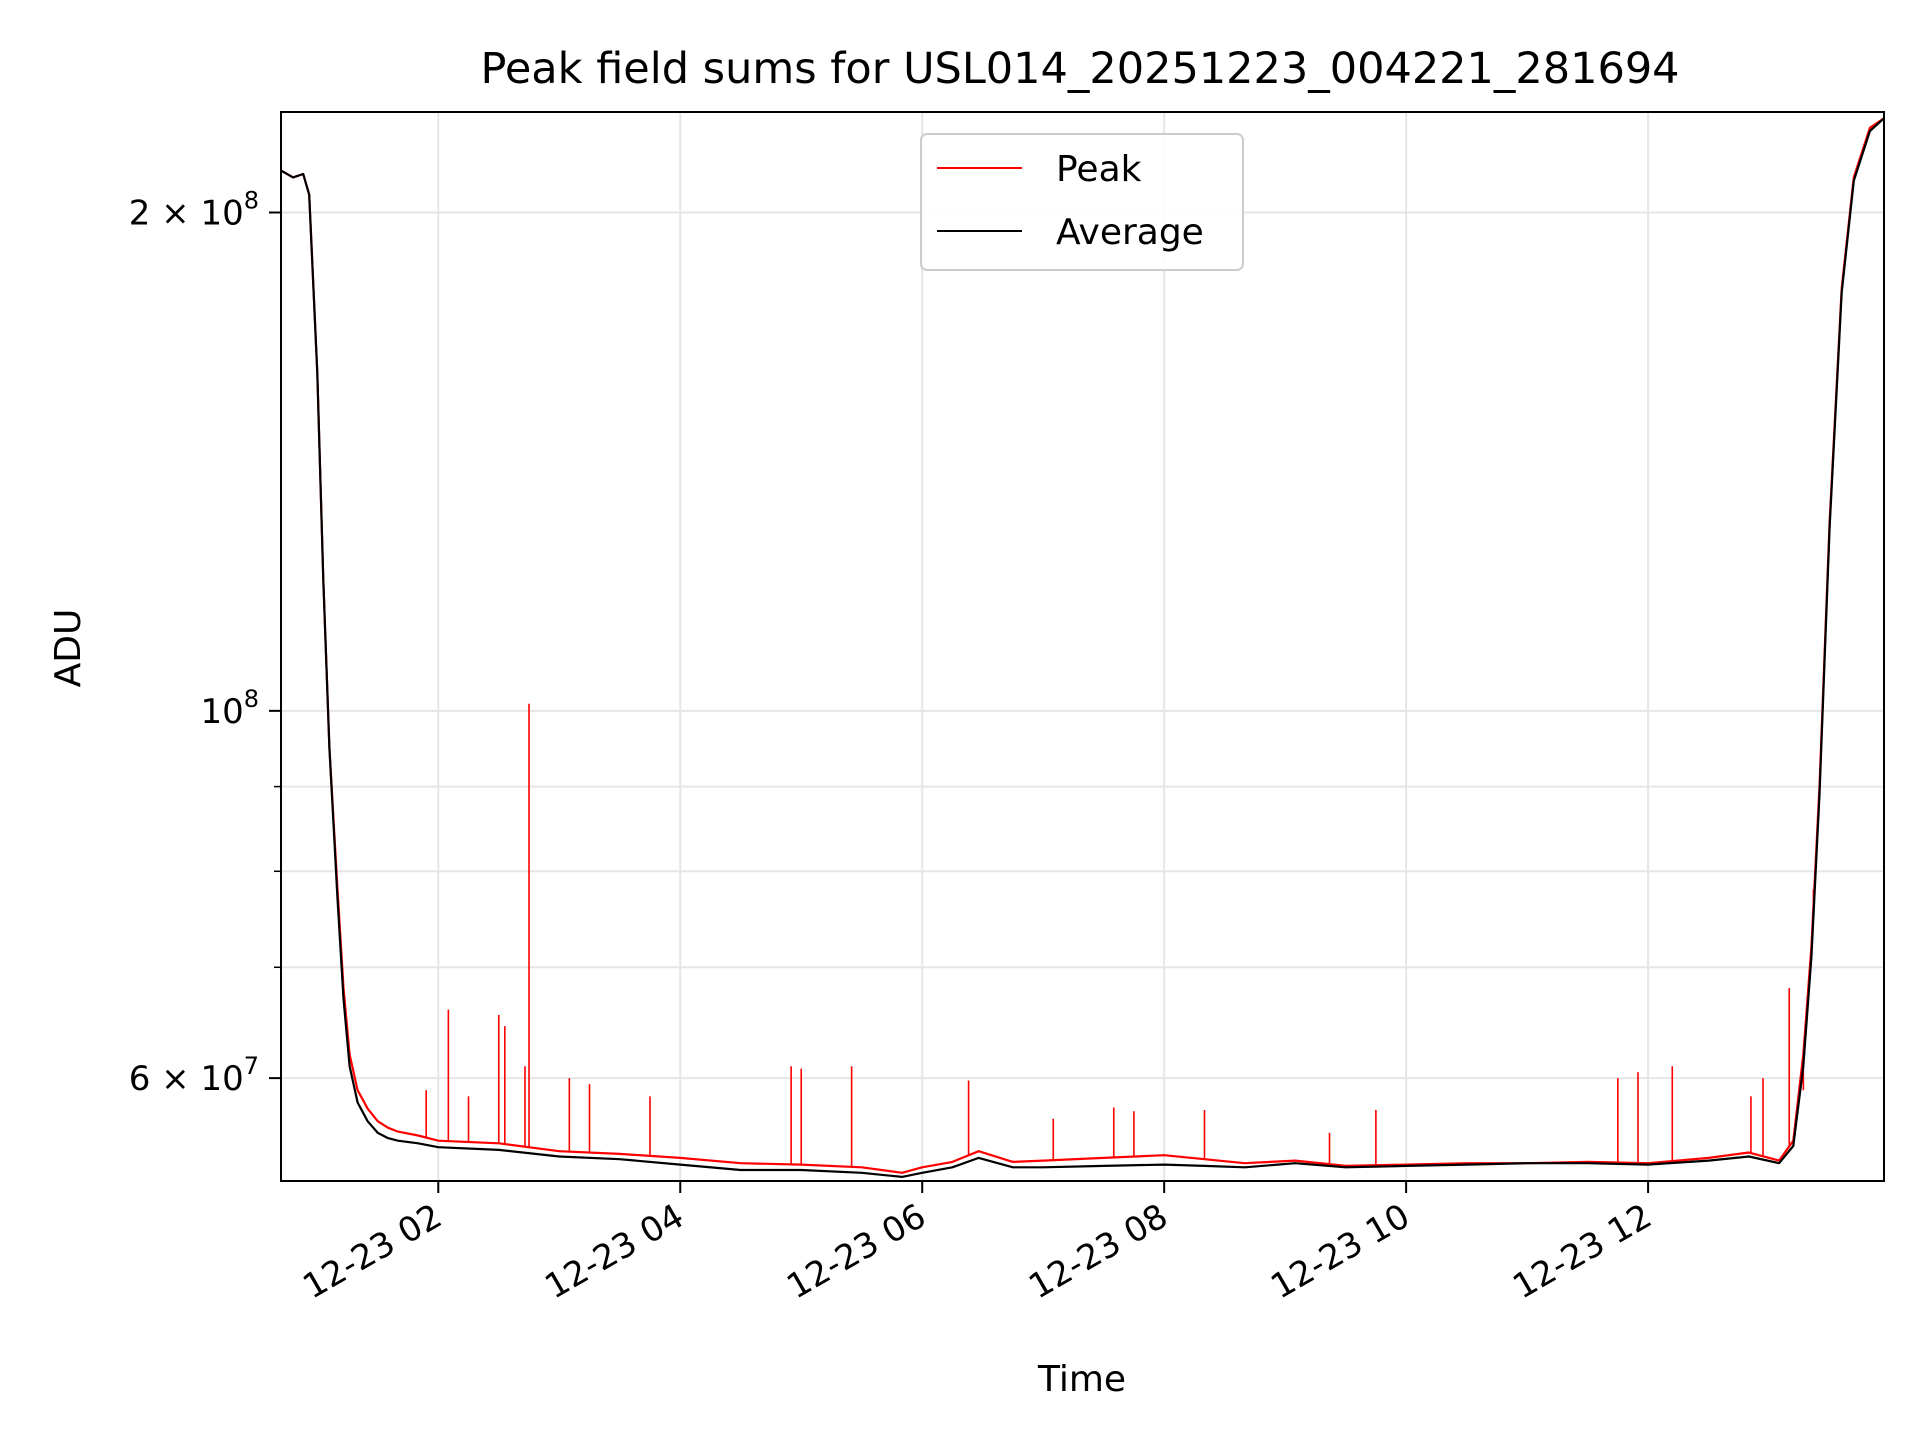 This screenshot has height=1440, width=1920. Describe the element at coordinates (1130, 232) in the screenshot. I see `legend-label-average: Average` at that location.